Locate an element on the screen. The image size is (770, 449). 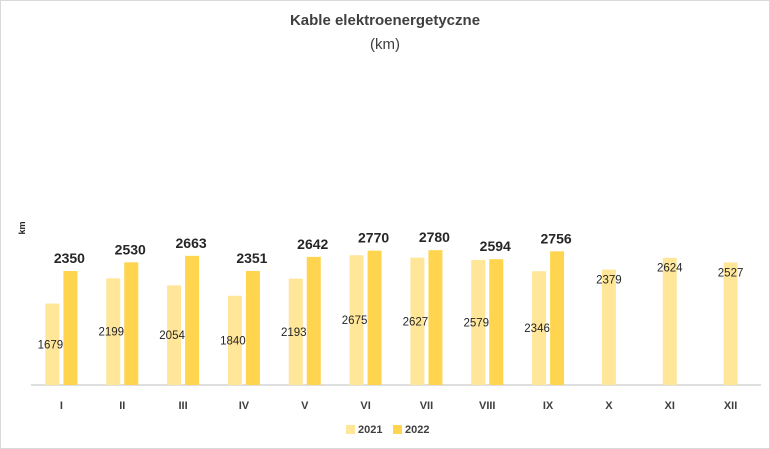
bar-2022-VIII is located at coordinates (496, 322).